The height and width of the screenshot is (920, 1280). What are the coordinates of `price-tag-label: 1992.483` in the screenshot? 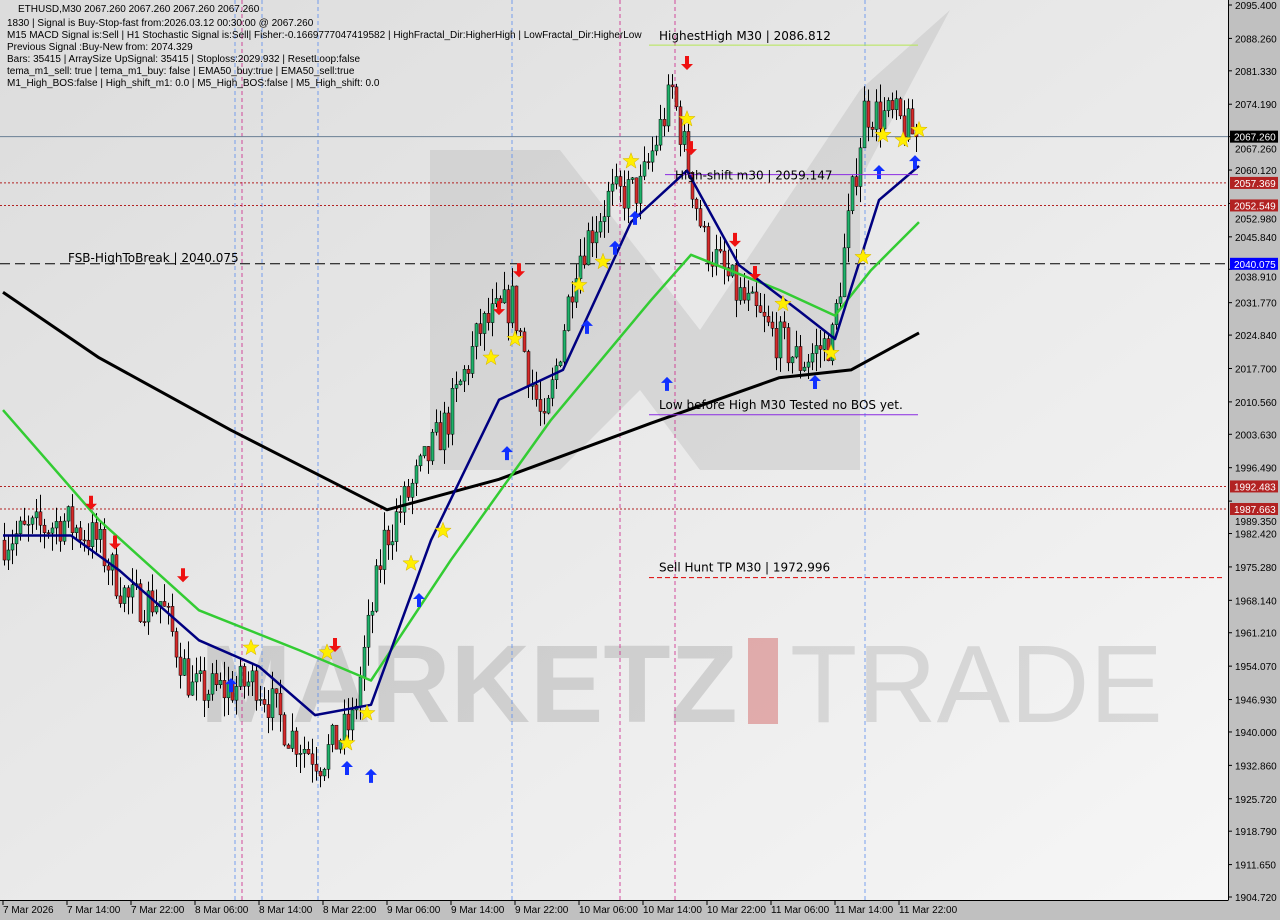 It's located at (1255, 487).